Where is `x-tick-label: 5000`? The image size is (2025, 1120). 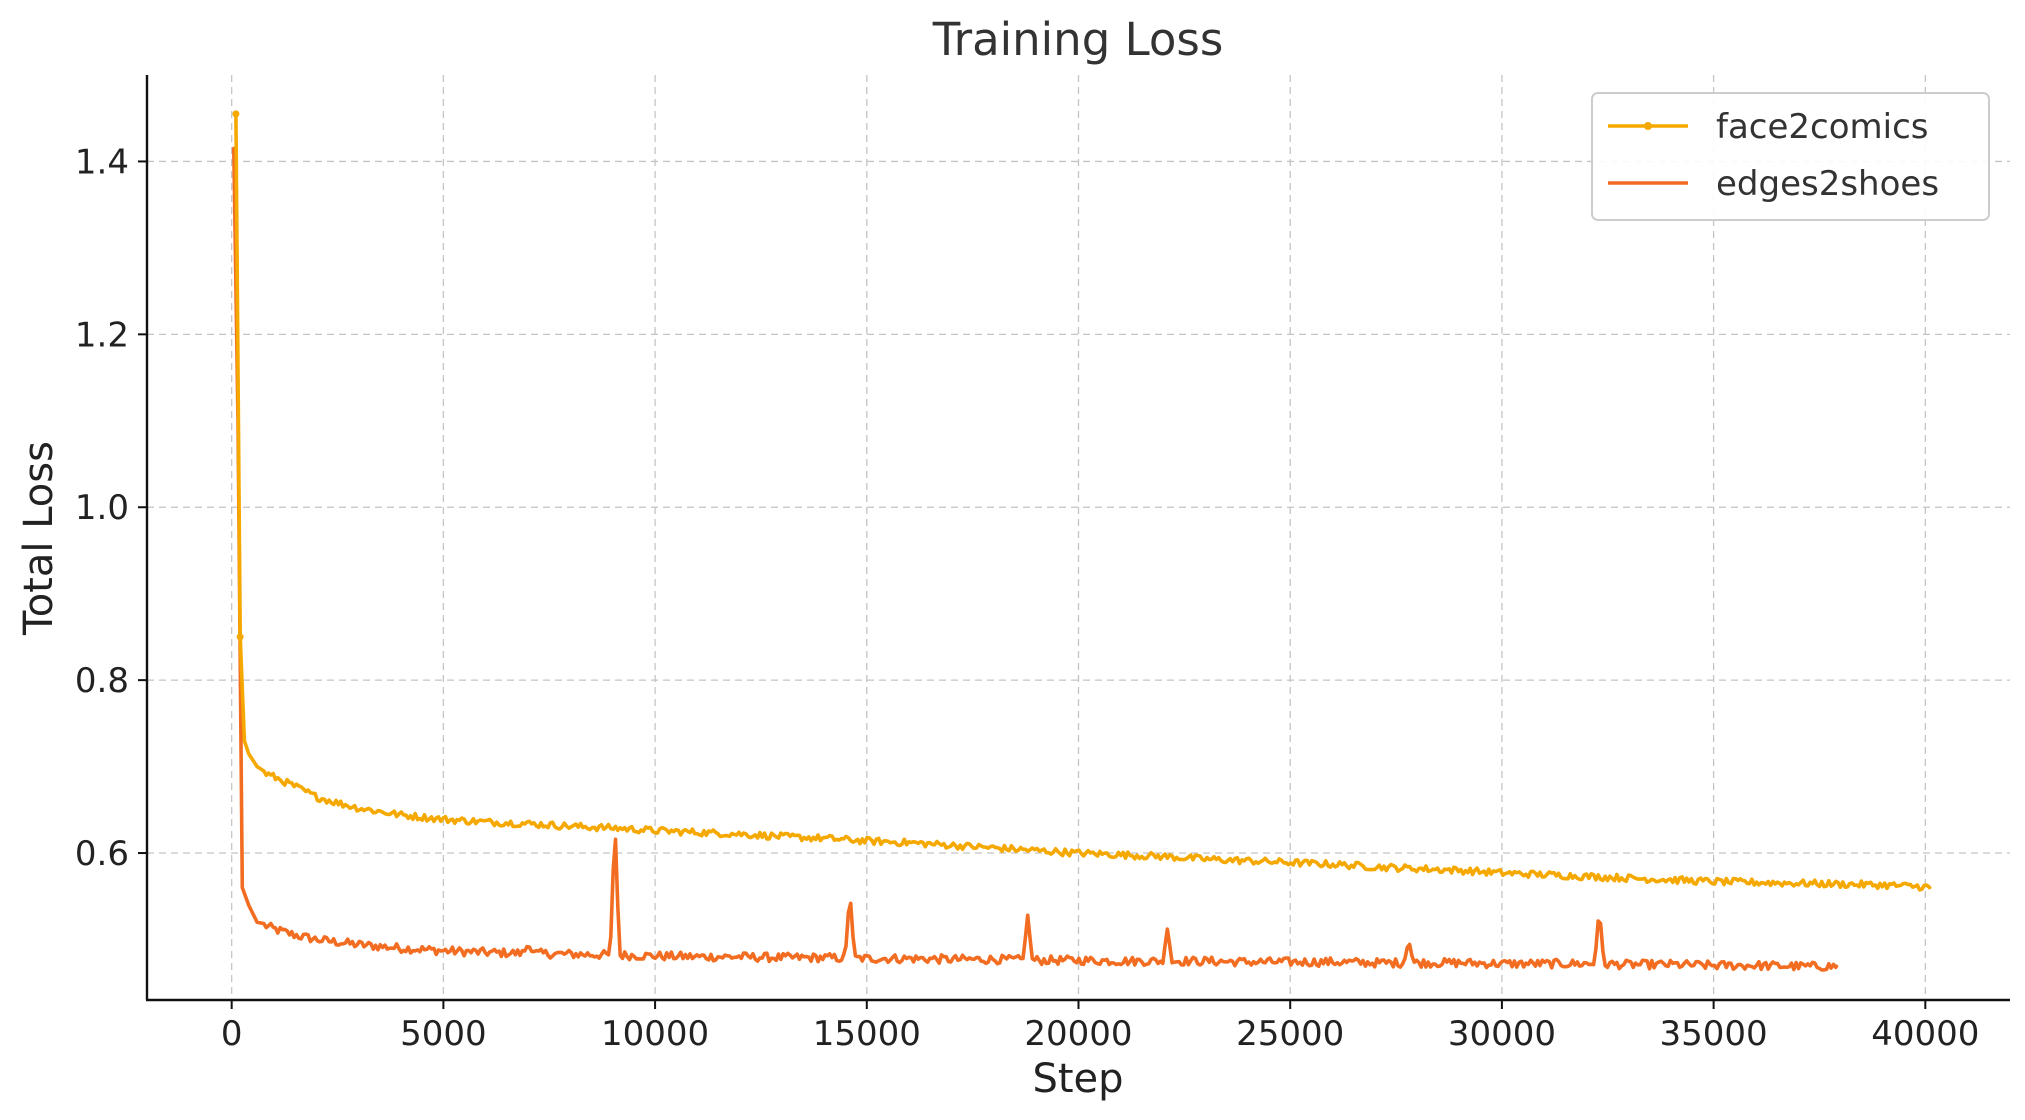
x-tick-label: 5000 is located at coordinates (443, 1034).